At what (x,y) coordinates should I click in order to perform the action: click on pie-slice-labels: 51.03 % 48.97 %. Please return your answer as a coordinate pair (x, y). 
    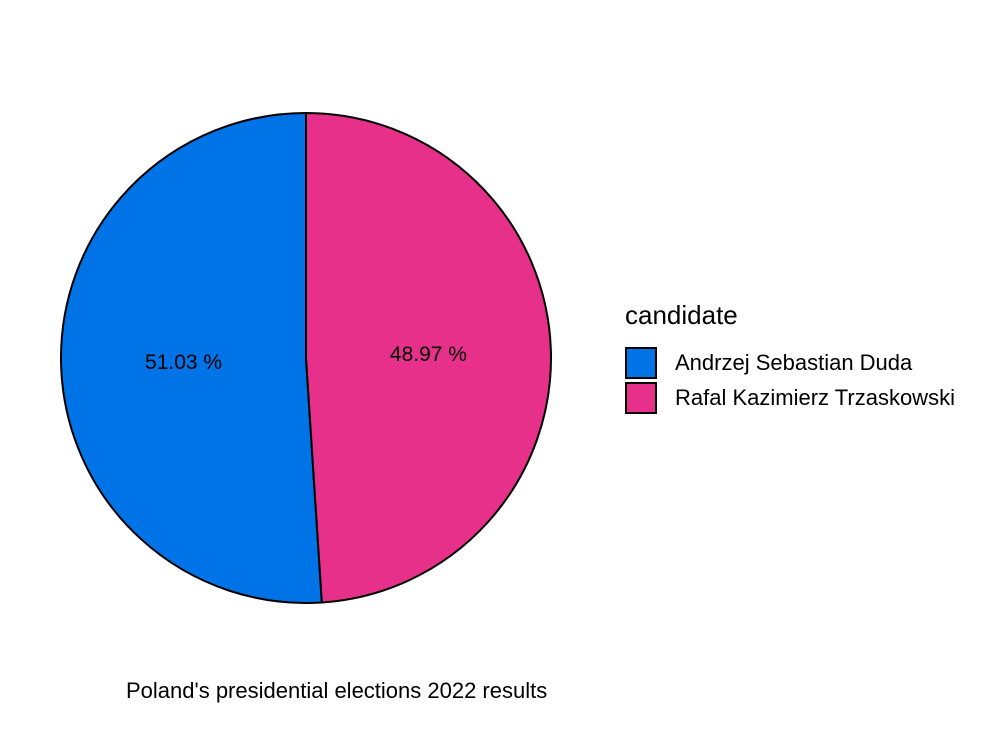
    Looking at the image, I should click on (306, 358).